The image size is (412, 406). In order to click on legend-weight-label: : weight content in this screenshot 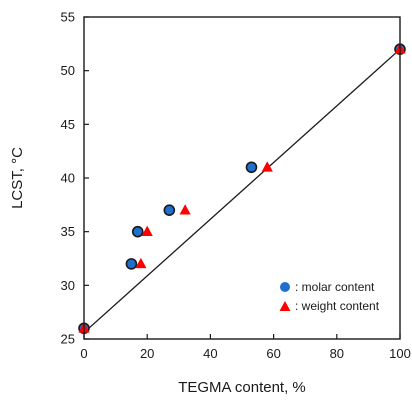, I will do `click(337, 306)`.